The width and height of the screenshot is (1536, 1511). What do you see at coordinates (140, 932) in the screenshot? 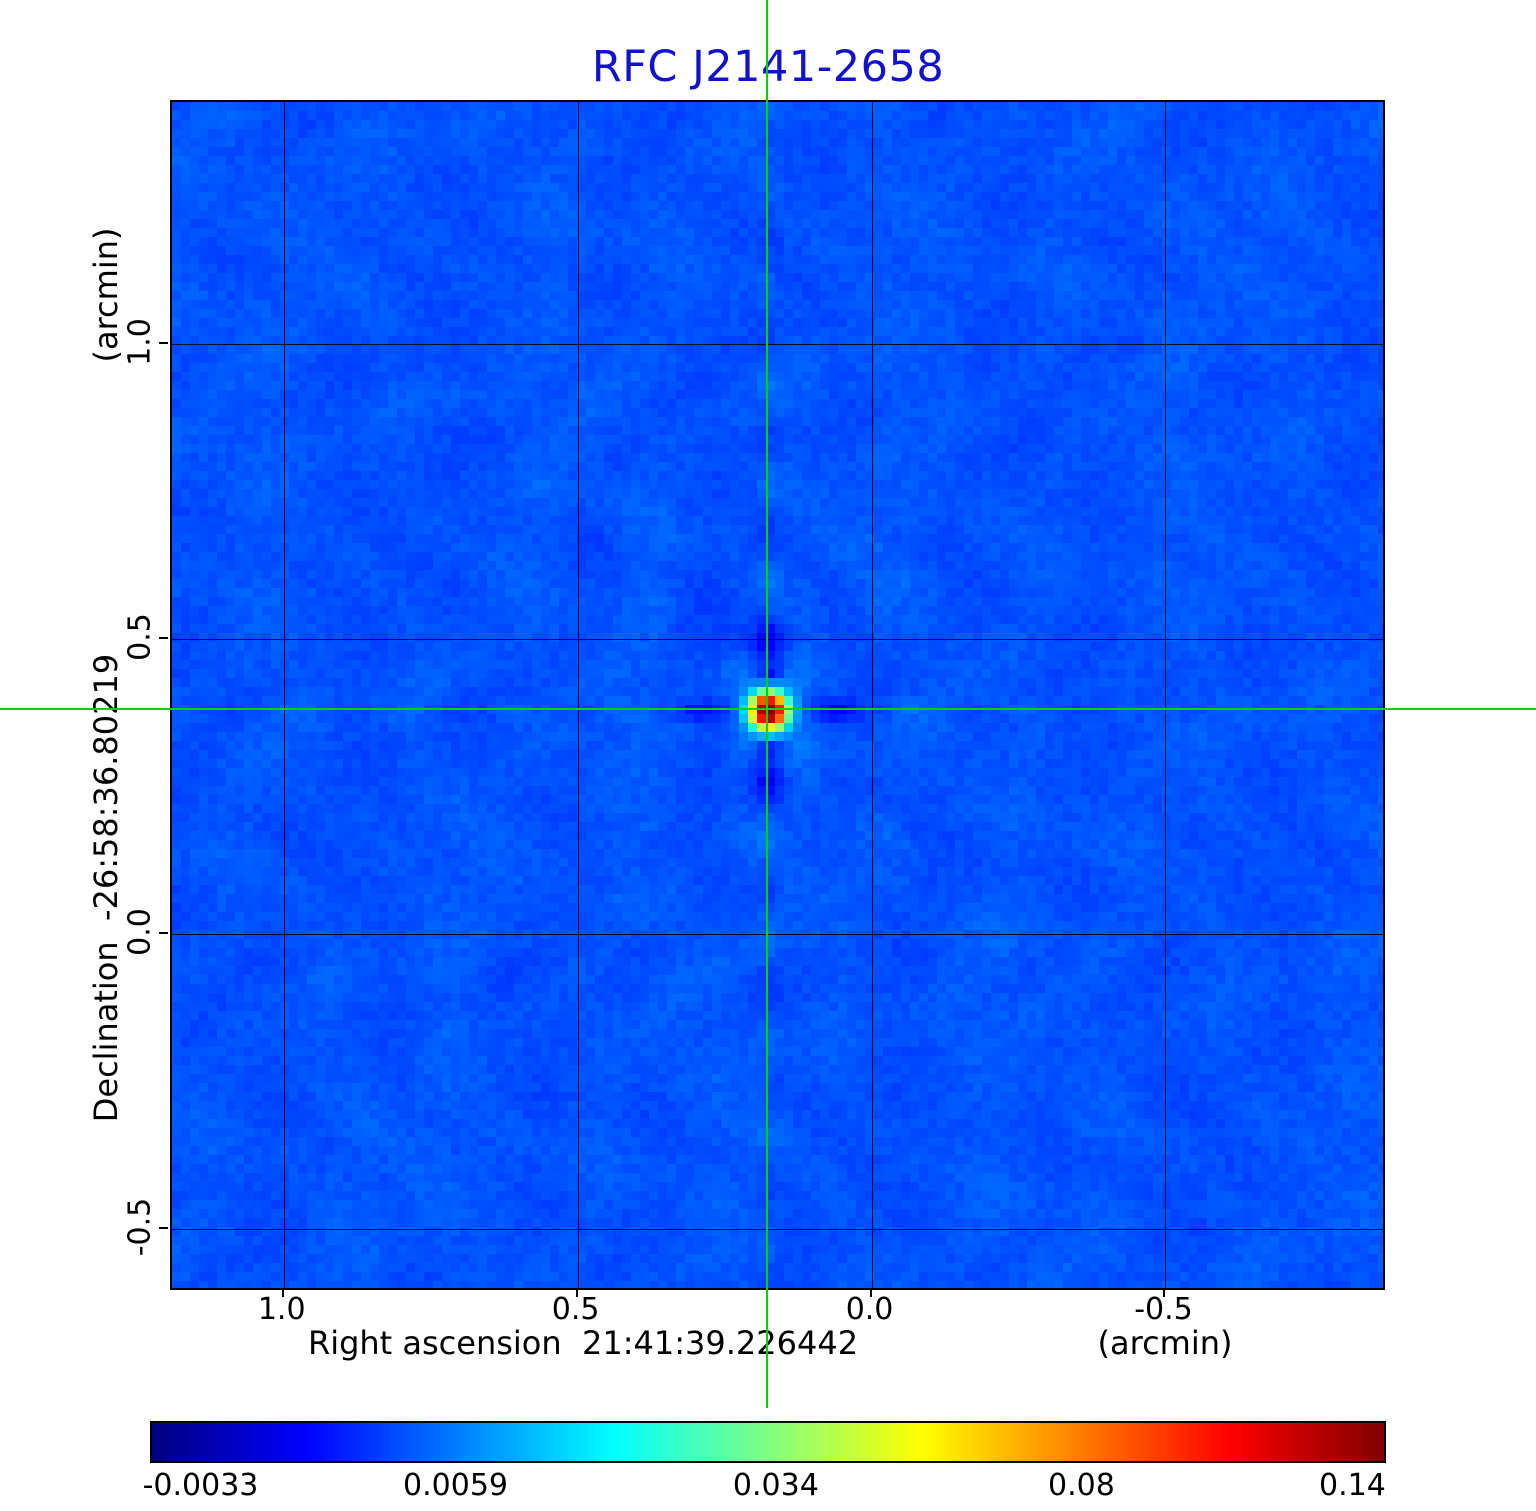
I see `y-tick-label: 0.0` at bounding box center [140, 932].